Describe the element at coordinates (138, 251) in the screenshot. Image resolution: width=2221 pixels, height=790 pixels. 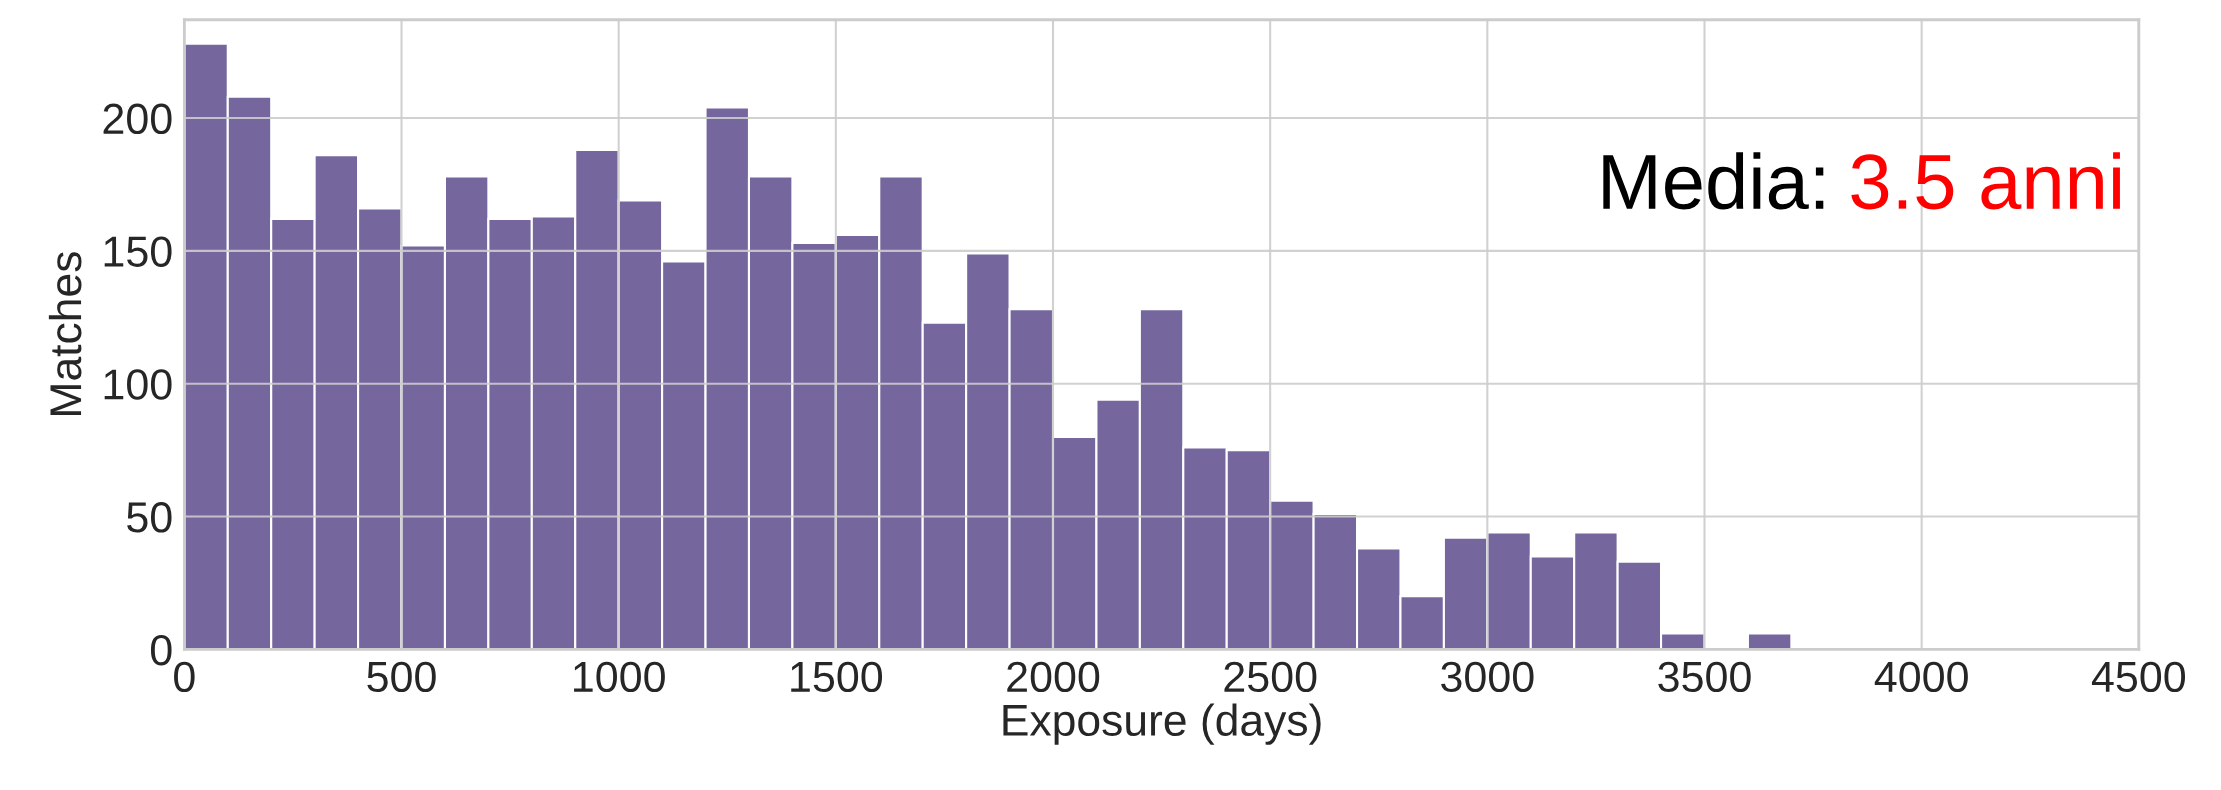
I see `y-tick-label: 150` at that location.